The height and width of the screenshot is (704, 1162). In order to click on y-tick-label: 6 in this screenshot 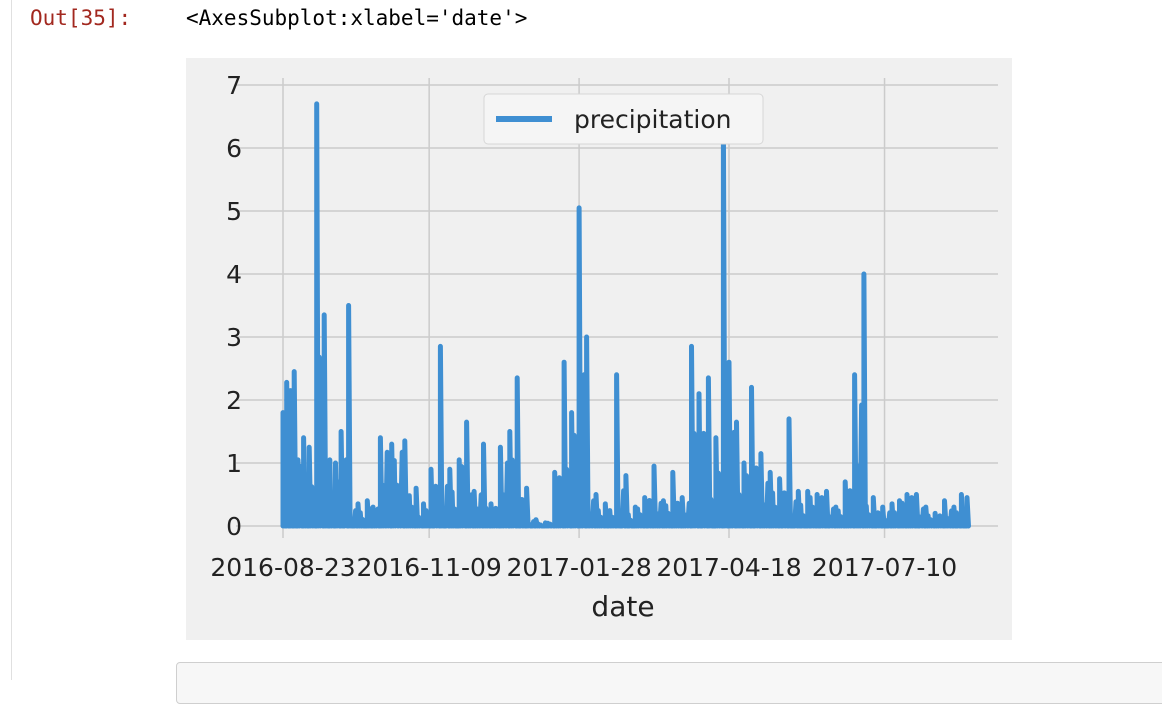, I will do `click(234, 148)`.